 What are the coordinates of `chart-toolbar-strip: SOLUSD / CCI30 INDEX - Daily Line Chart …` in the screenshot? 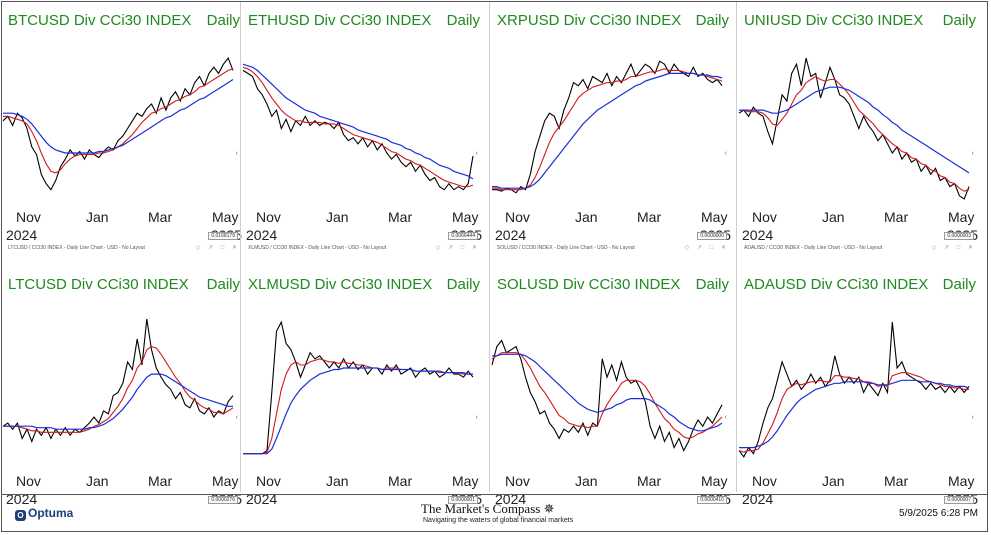 It's located at (613, 249).